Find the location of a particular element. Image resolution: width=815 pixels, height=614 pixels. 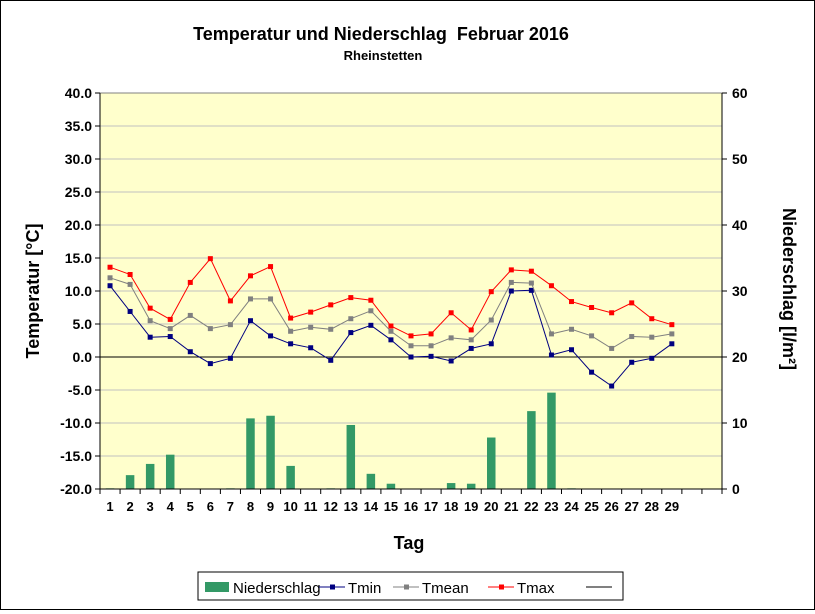

x-tick-label: 12 is located at coordinates (331, 506).